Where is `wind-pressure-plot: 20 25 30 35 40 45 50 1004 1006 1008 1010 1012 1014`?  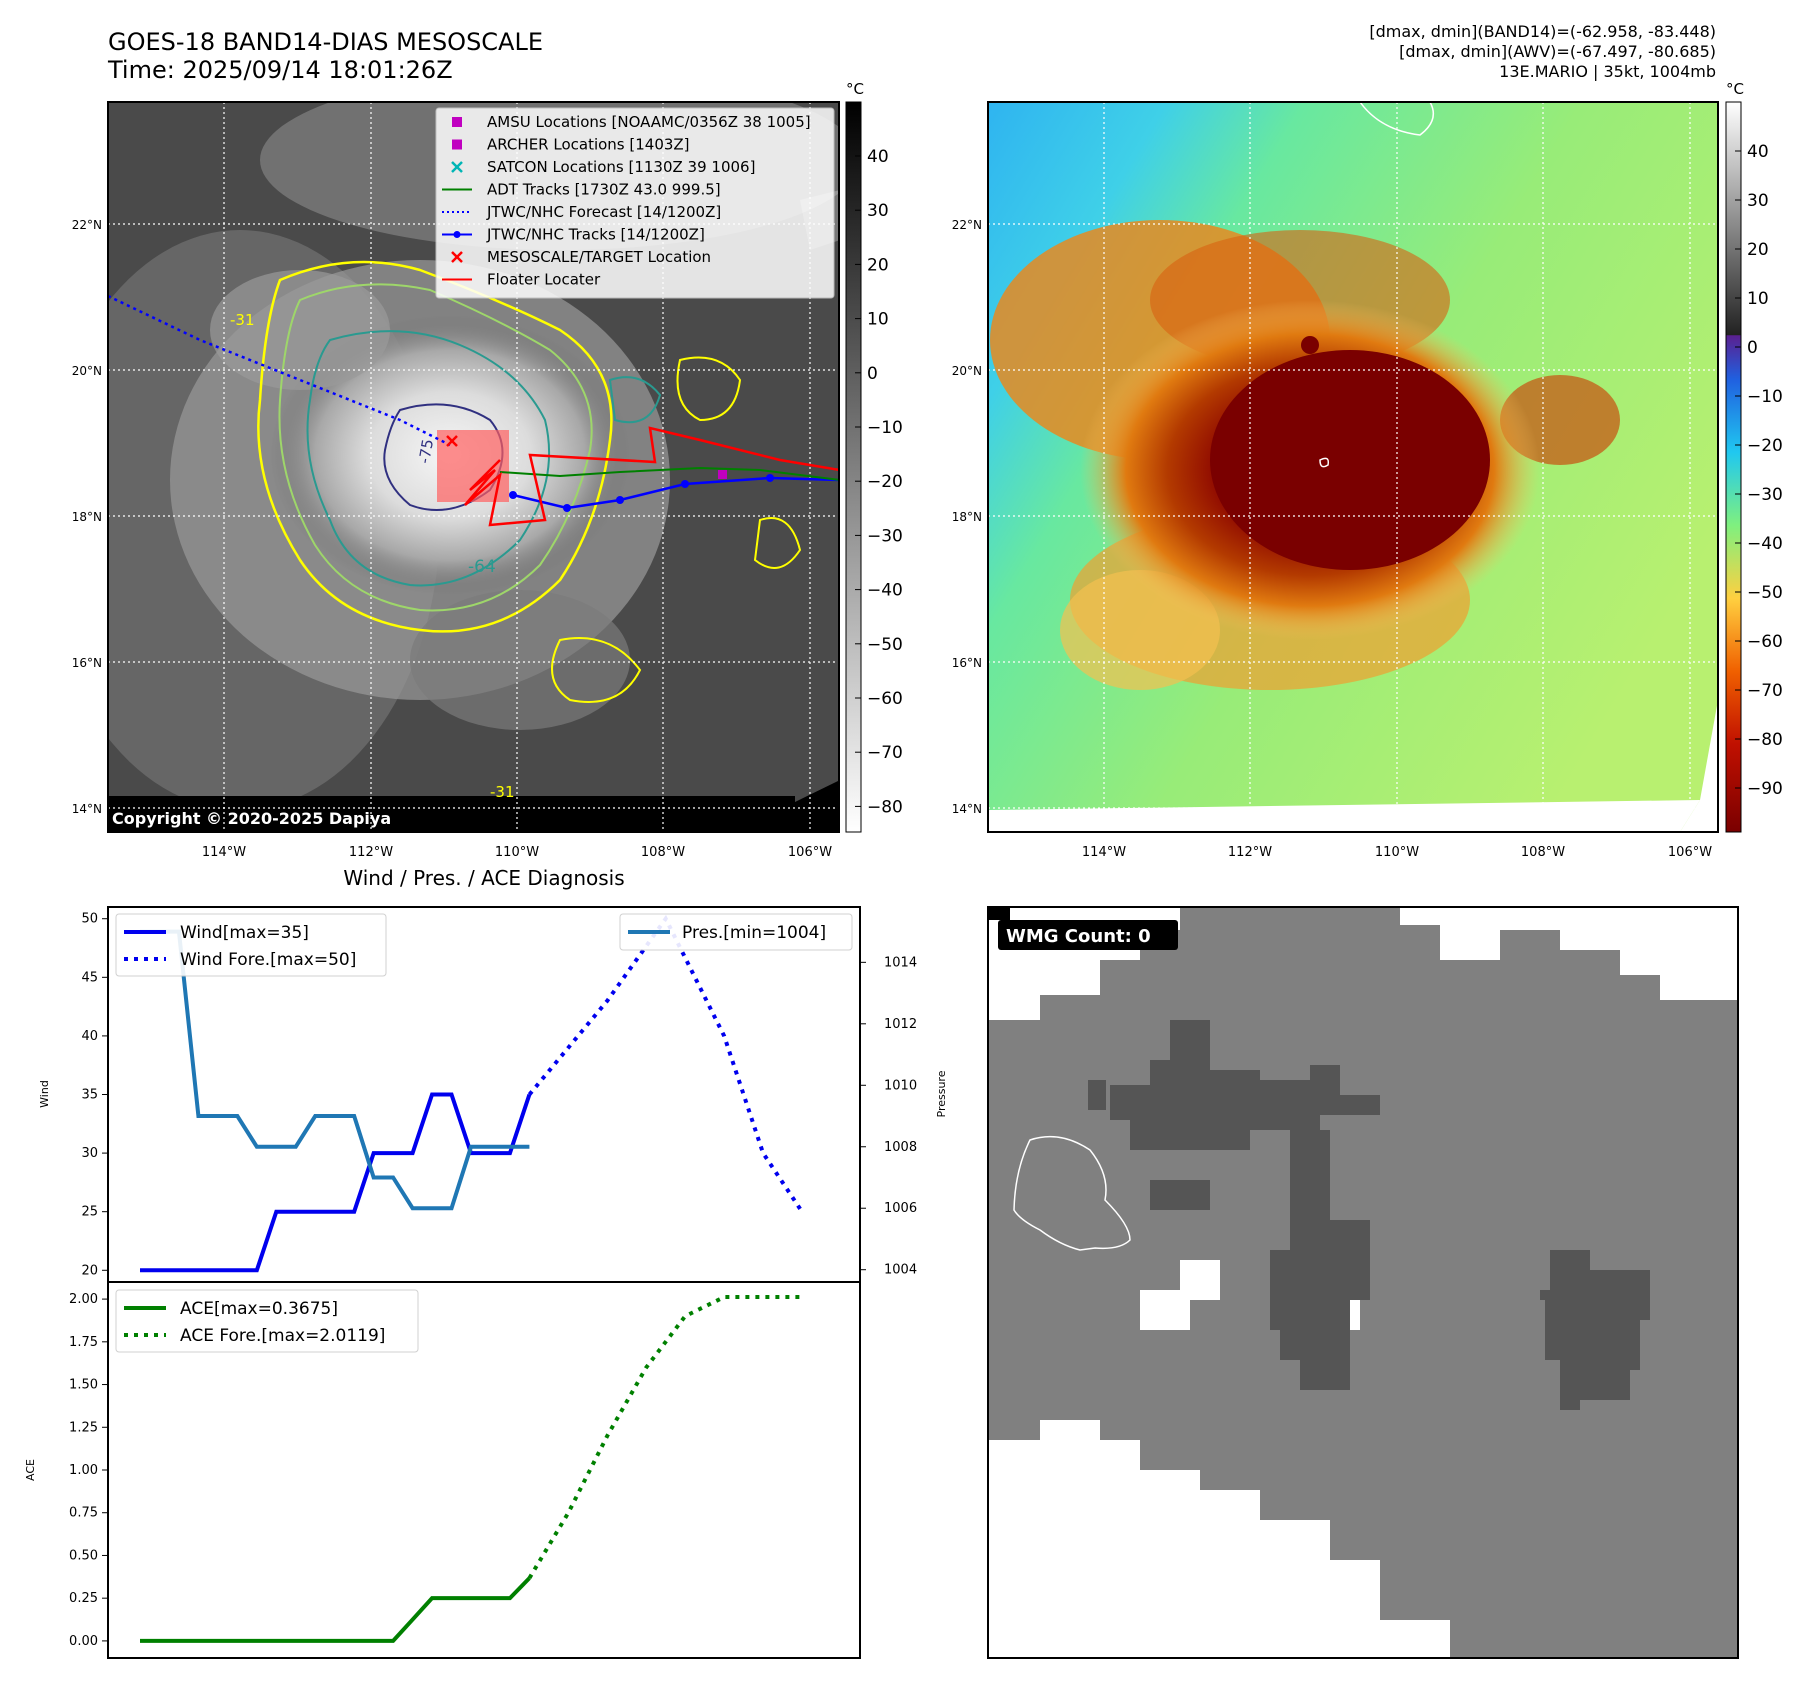 wind-pressure-plot: 20 25 30 35 40 45 50 1004 1006 1008 1010 1012 1014 is located at coordinates (499, 1095).